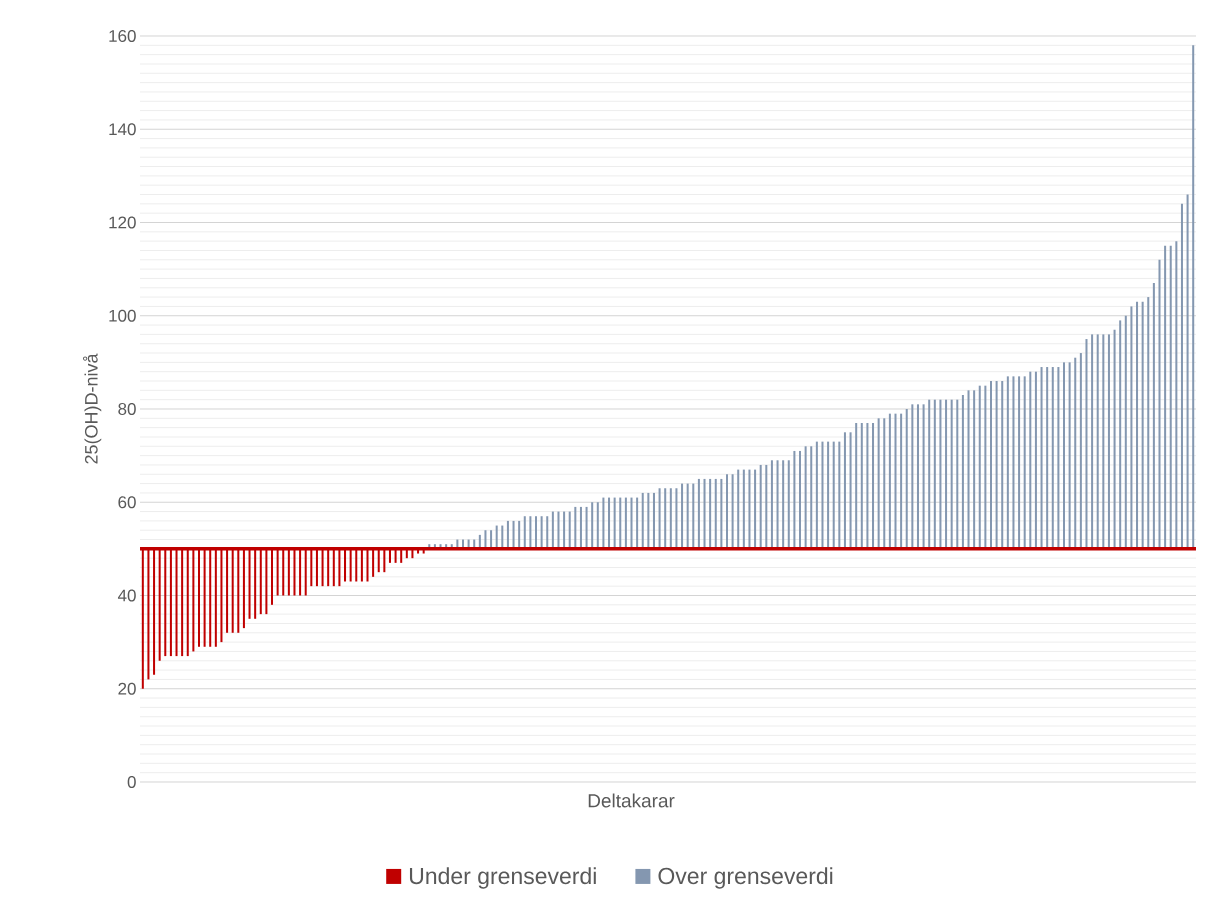 The height and width of the screenshot is (913, 1221). Describe the element at coordinates (122, 36) in the screenshot. I see `y-tick-label: 160` at that location.